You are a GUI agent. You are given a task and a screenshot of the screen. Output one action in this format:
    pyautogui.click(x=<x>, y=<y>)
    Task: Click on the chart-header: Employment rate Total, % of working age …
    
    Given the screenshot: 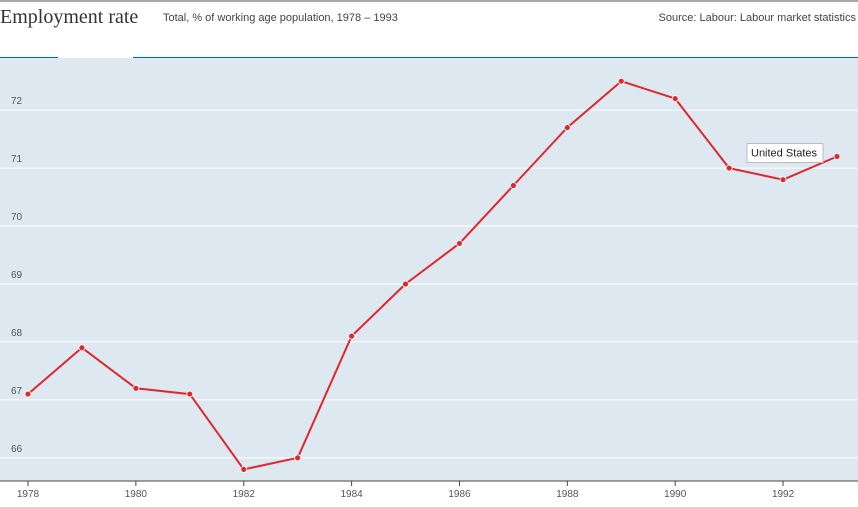 What is the action you would take?
    pyautogui.click(x=429, y=29)
    